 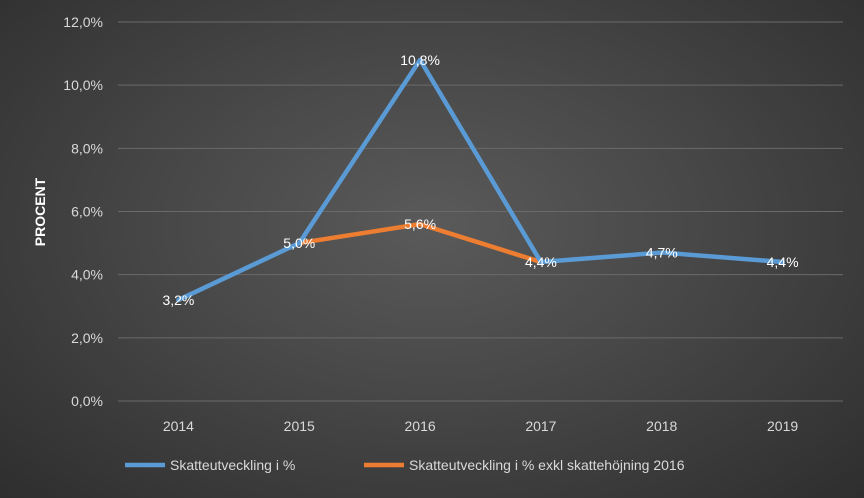 What do you see at coordinates (83, 85) in the screenshot?
I see `y-tick-label: 10,0%` at bounding box center [83, 85].